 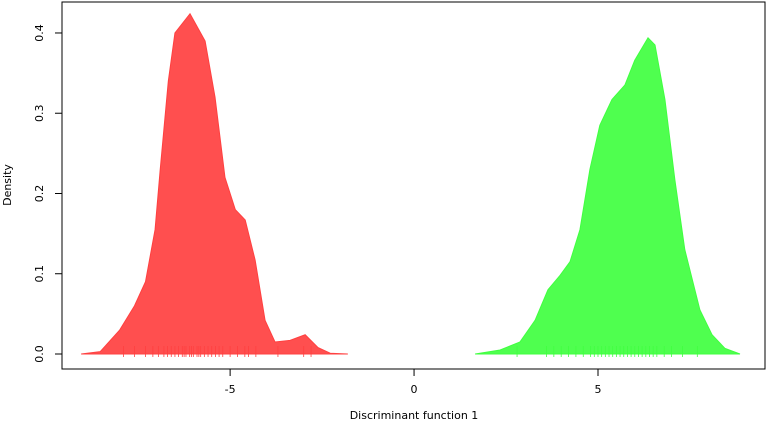 I want to click on y-axis-label: Density, so click(x=7, y=185).